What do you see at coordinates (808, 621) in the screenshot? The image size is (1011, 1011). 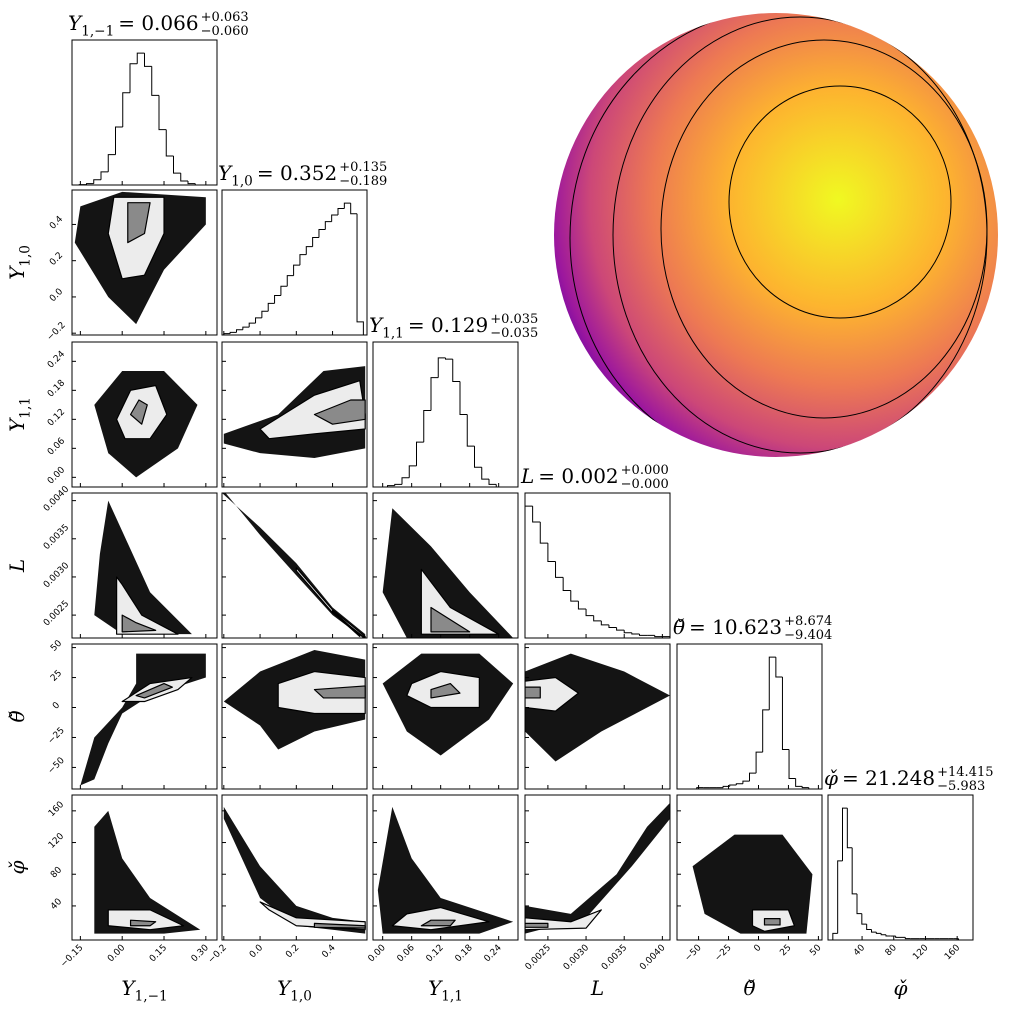 I see `title-upper-error: +8.674` at bounding box center [808, 621].